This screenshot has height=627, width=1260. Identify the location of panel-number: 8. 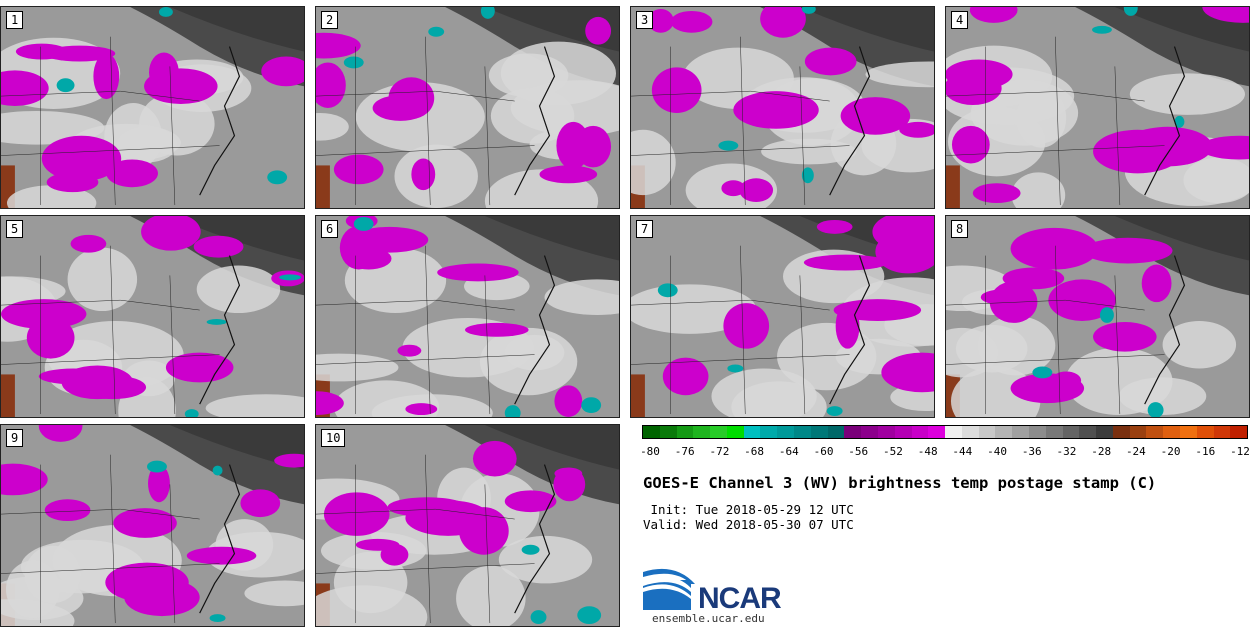
(960, 229).